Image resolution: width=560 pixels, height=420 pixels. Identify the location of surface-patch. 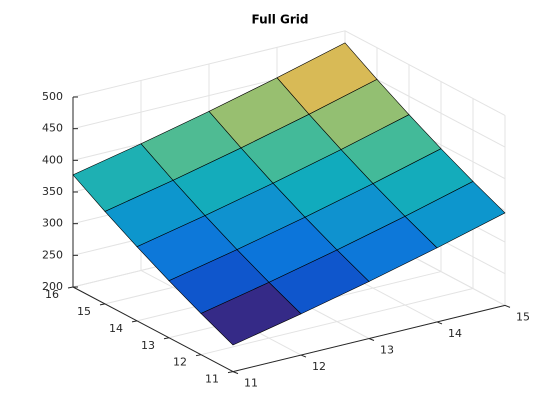
(251, 314).